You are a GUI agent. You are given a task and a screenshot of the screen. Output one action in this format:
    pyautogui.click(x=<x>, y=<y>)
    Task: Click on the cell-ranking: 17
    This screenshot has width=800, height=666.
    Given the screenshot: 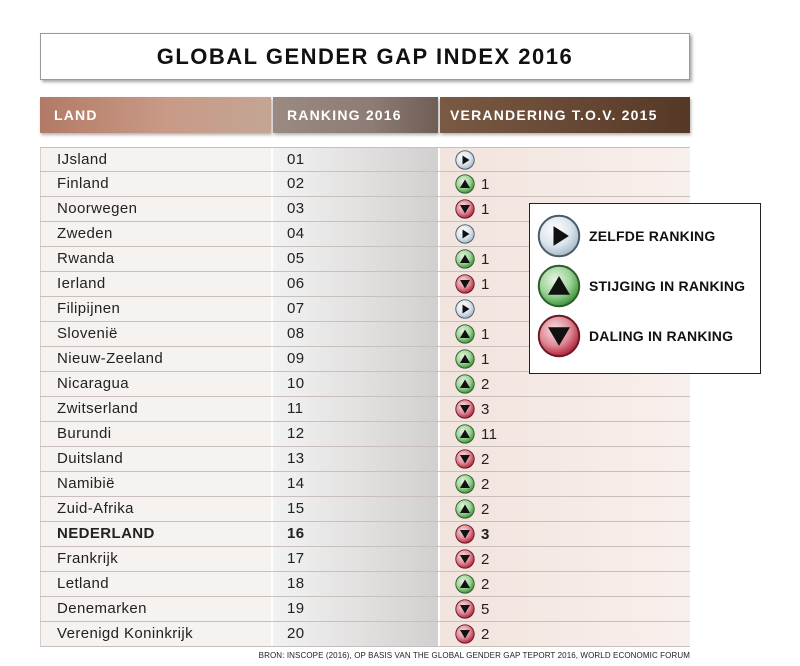 What is the action you would take?
    pyautogui.click(x=355, y=559)
    